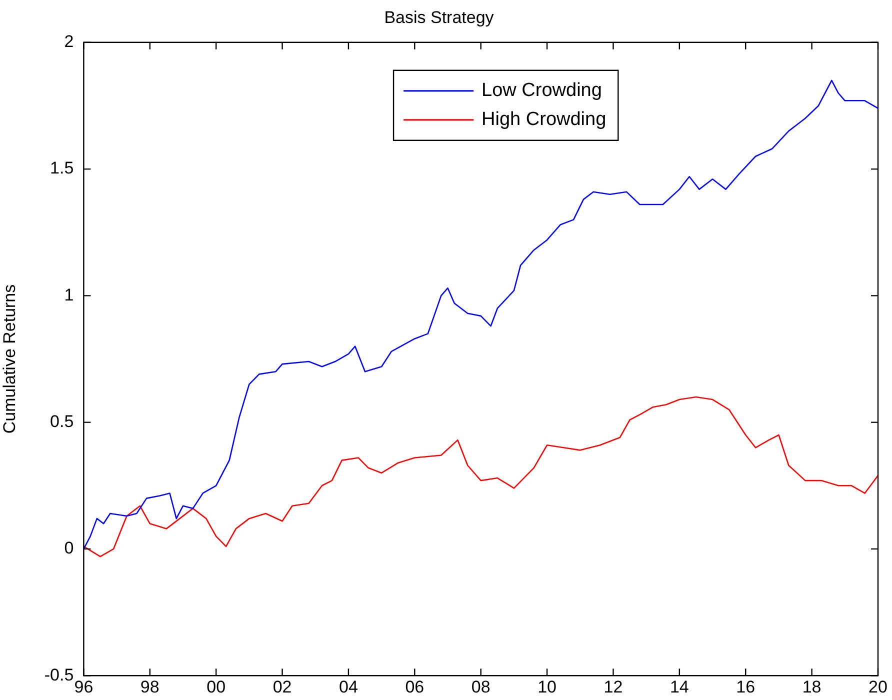 Image resolution: width=892 pixels, height=700 pixels. Describe the element at coordinates (348, 686) in the screenshot. I see `x-tick-label: 04` at that location.